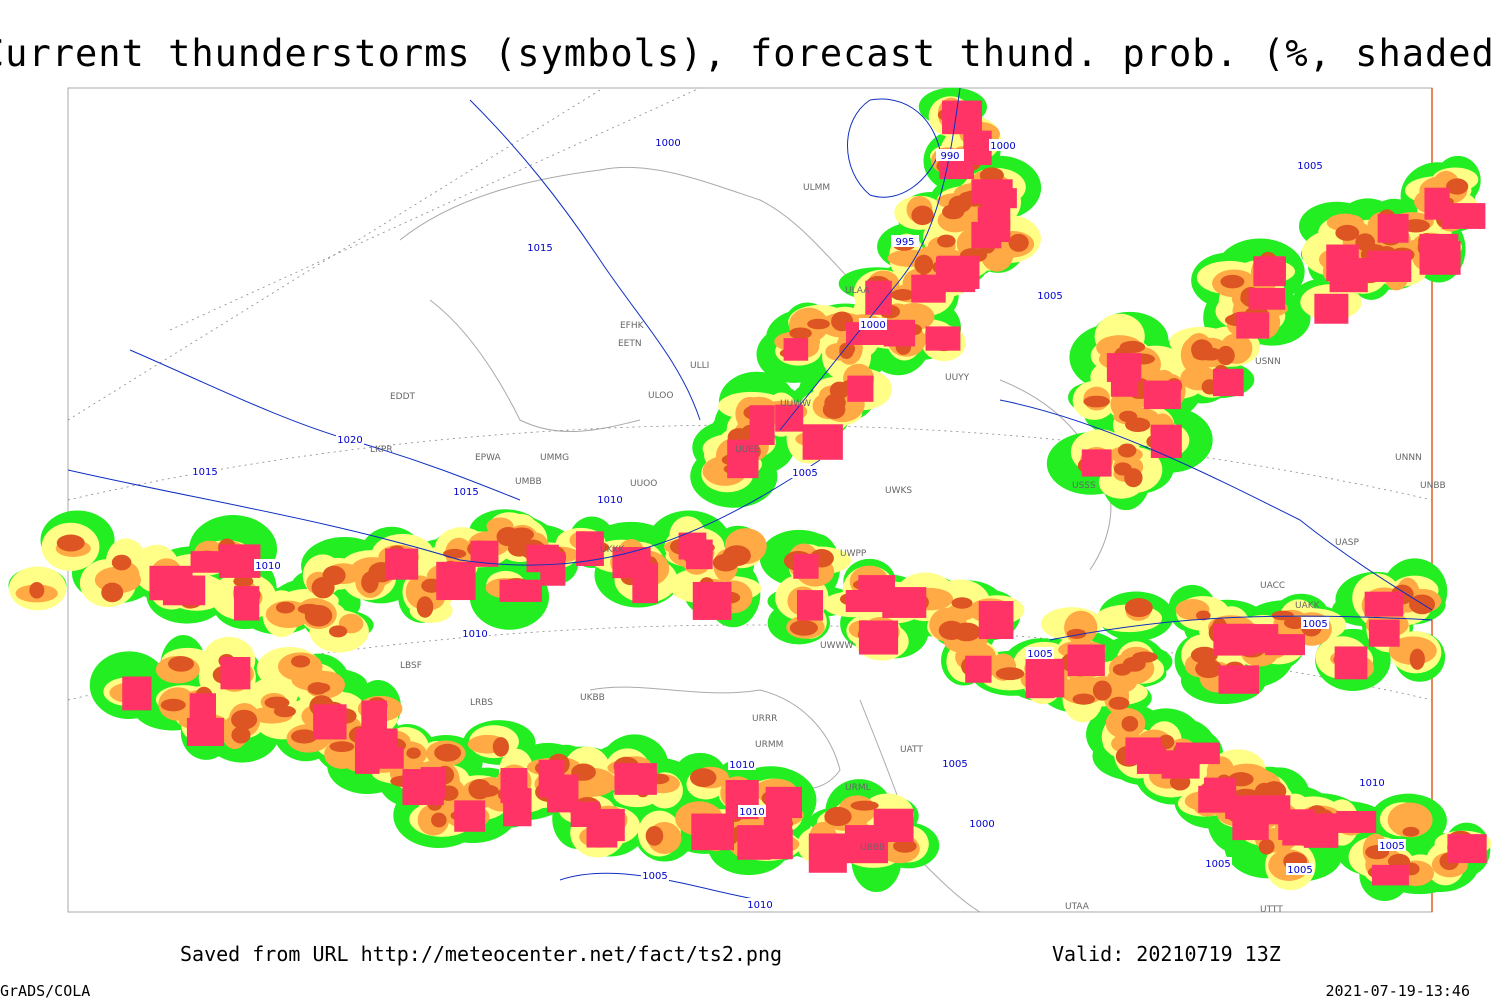 This screenshot has height=1000, width=1500. I want to click on station-code: LKPR, so click(381, 450).